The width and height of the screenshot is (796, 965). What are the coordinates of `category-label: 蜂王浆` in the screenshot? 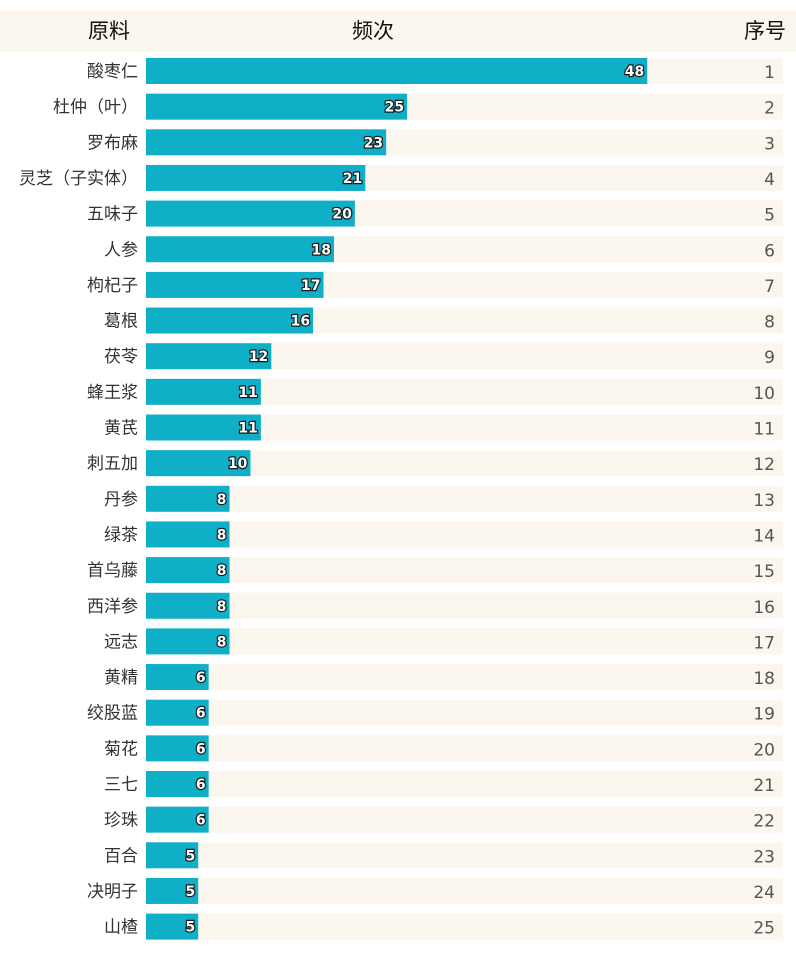 It's located at (112, 393).